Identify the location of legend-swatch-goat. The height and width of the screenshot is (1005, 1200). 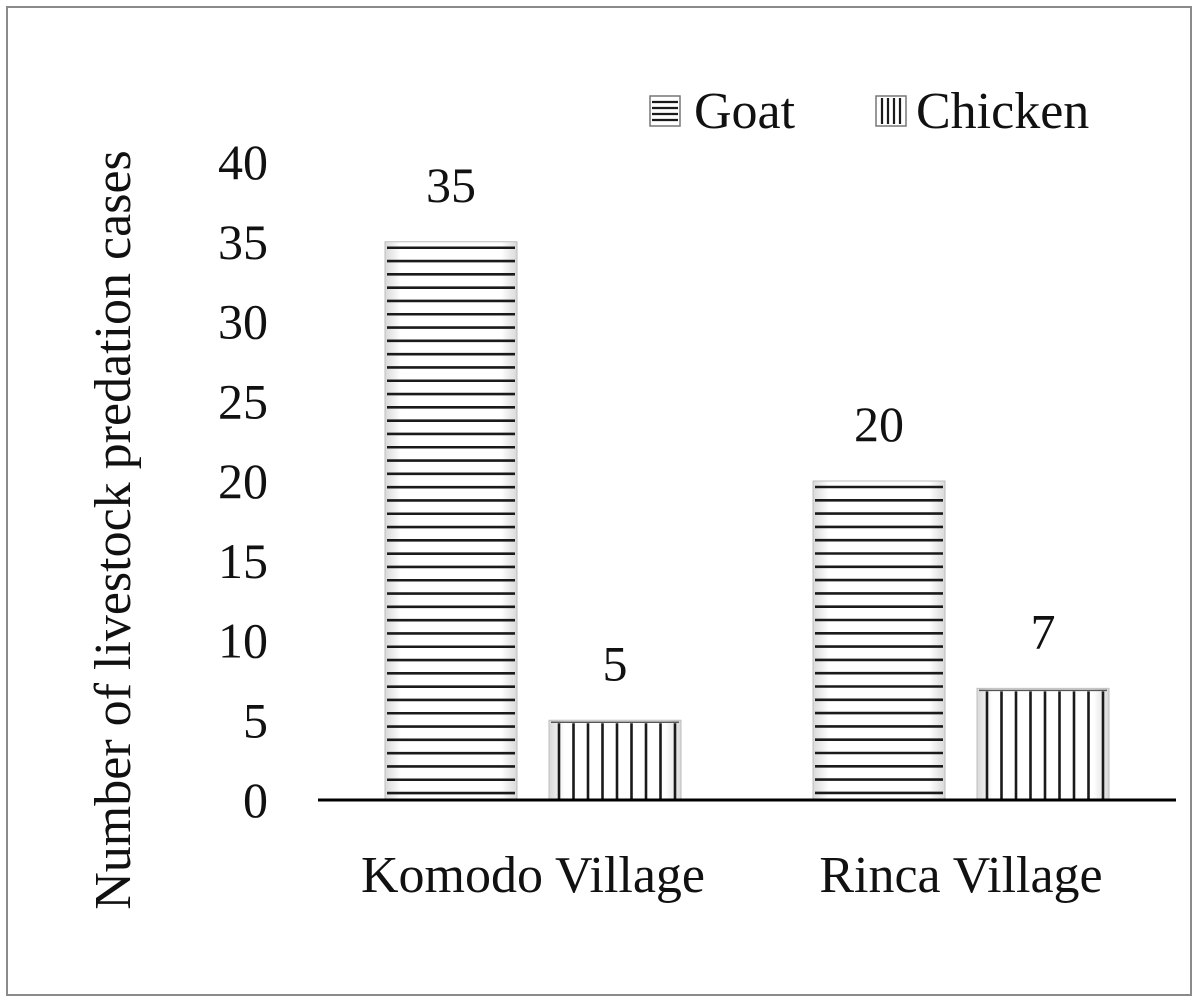
(665, 111).